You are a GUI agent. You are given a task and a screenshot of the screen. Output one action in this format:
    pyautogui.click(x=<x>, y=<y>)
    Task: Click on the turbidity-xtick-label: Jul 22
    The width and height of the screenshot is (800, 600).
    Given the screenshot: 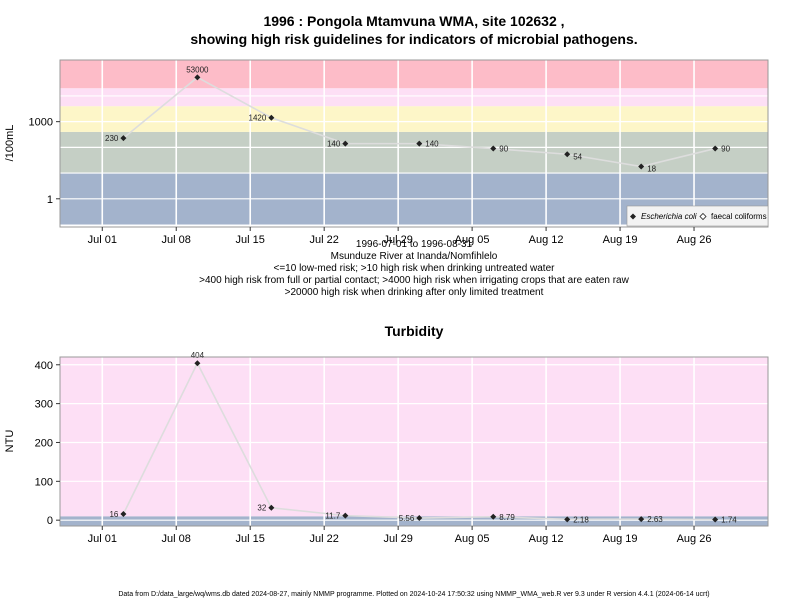 What is the action you would take?
    pyautogui.click(x=323, y=539)
    